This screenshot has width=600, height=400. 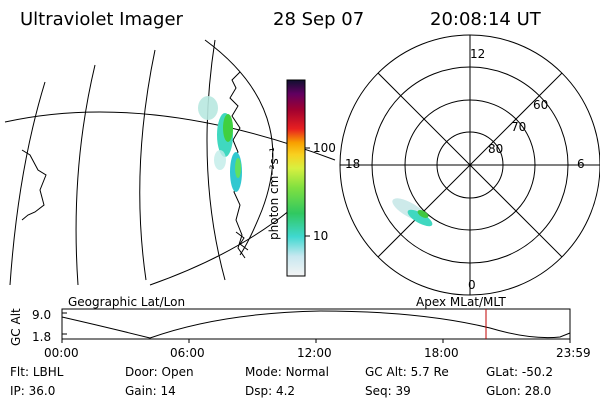 What do you see at coordinates (101, 19) in the screenshot?
I see `instrument-title: Ultraviolet Imager` at bounding box center [101, 19].